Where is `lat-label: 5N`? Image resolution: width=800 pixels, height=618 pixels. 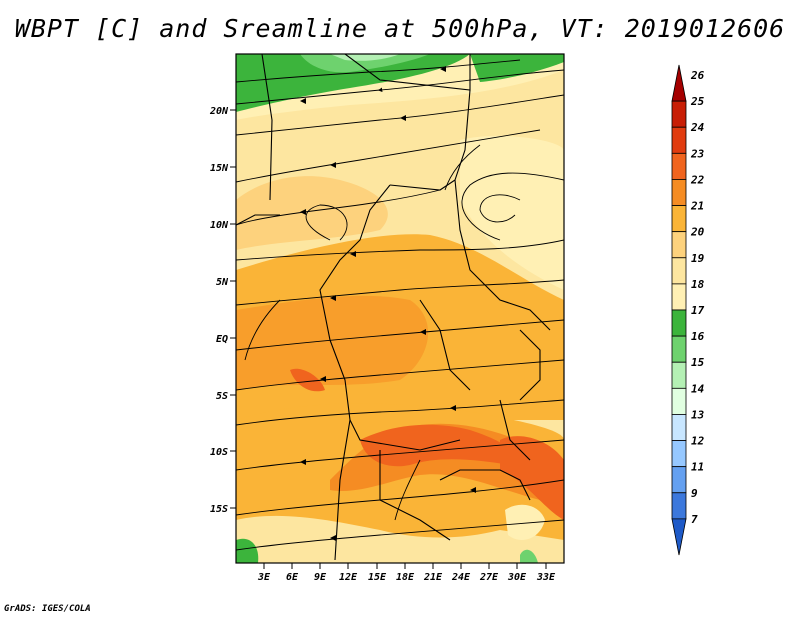 lat-label: 5N is located at coordinates (222, 282).